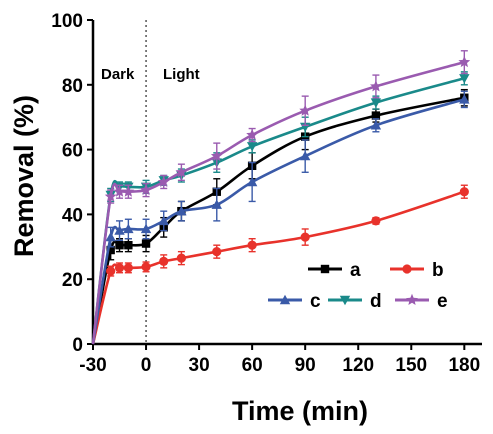  I want to click on dark-annotation: Dark, so click(118, 74).